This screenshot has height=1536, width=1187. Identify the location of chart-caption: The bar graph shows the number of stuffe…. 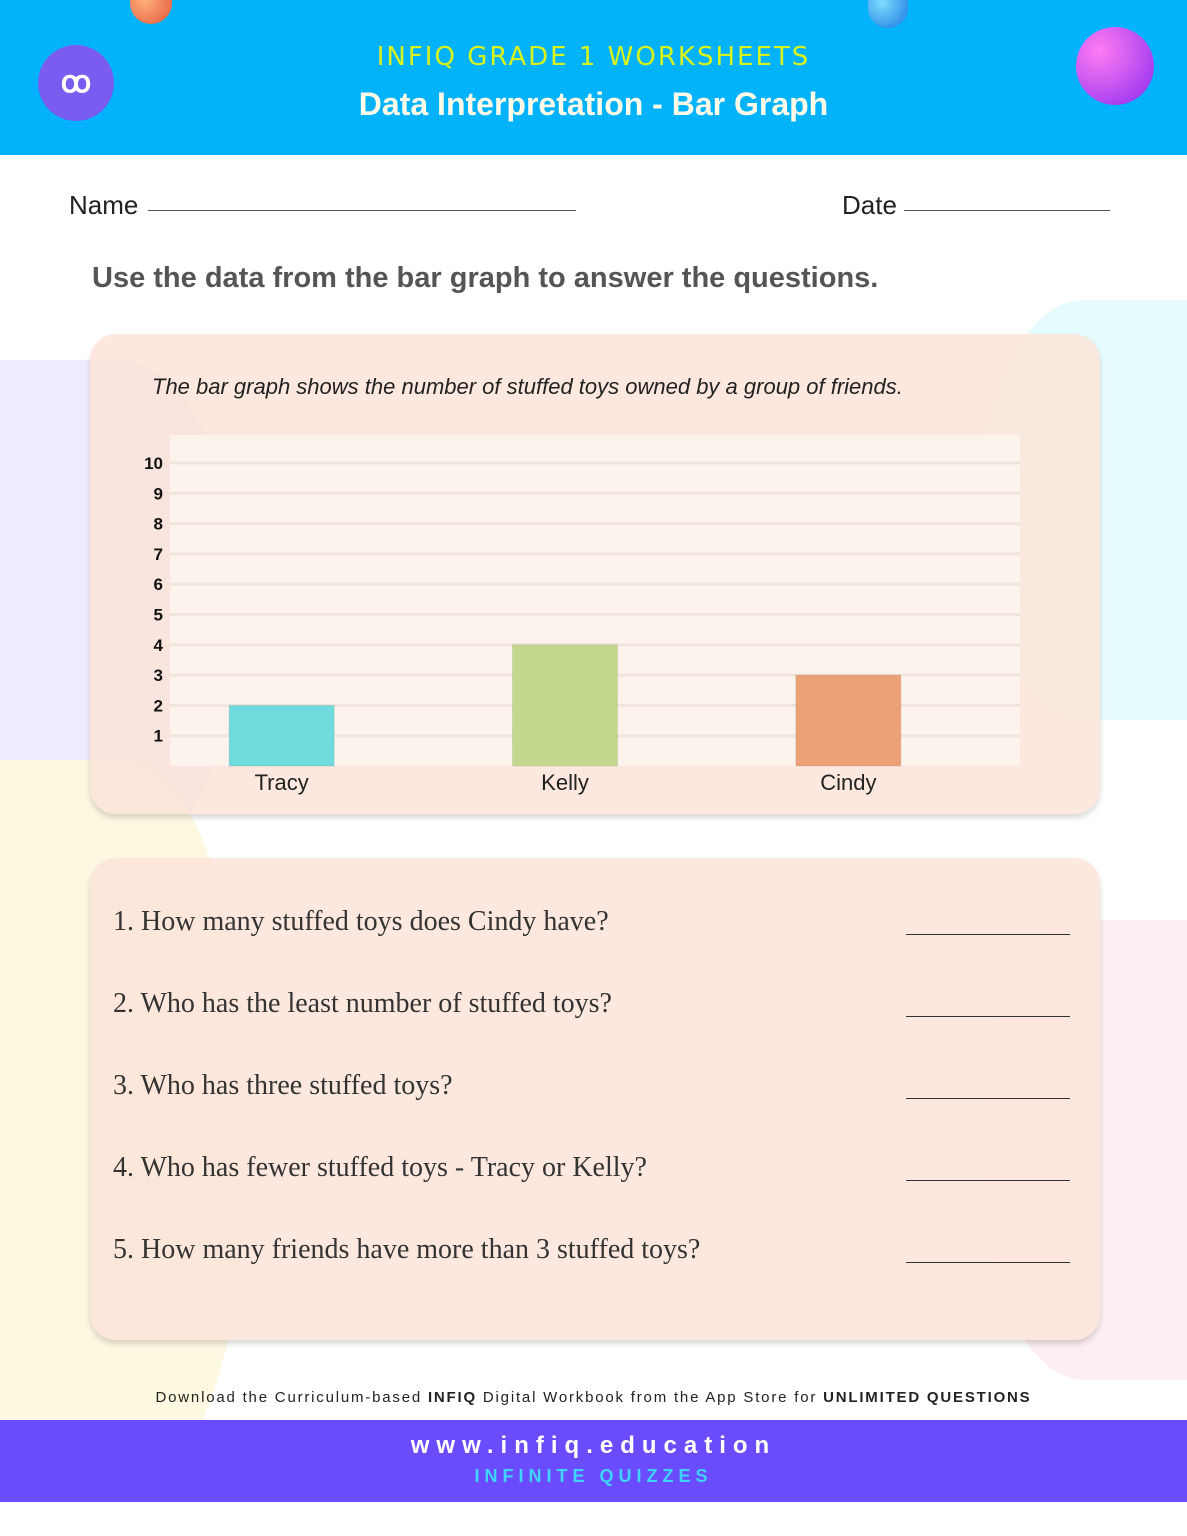
(527, 386).